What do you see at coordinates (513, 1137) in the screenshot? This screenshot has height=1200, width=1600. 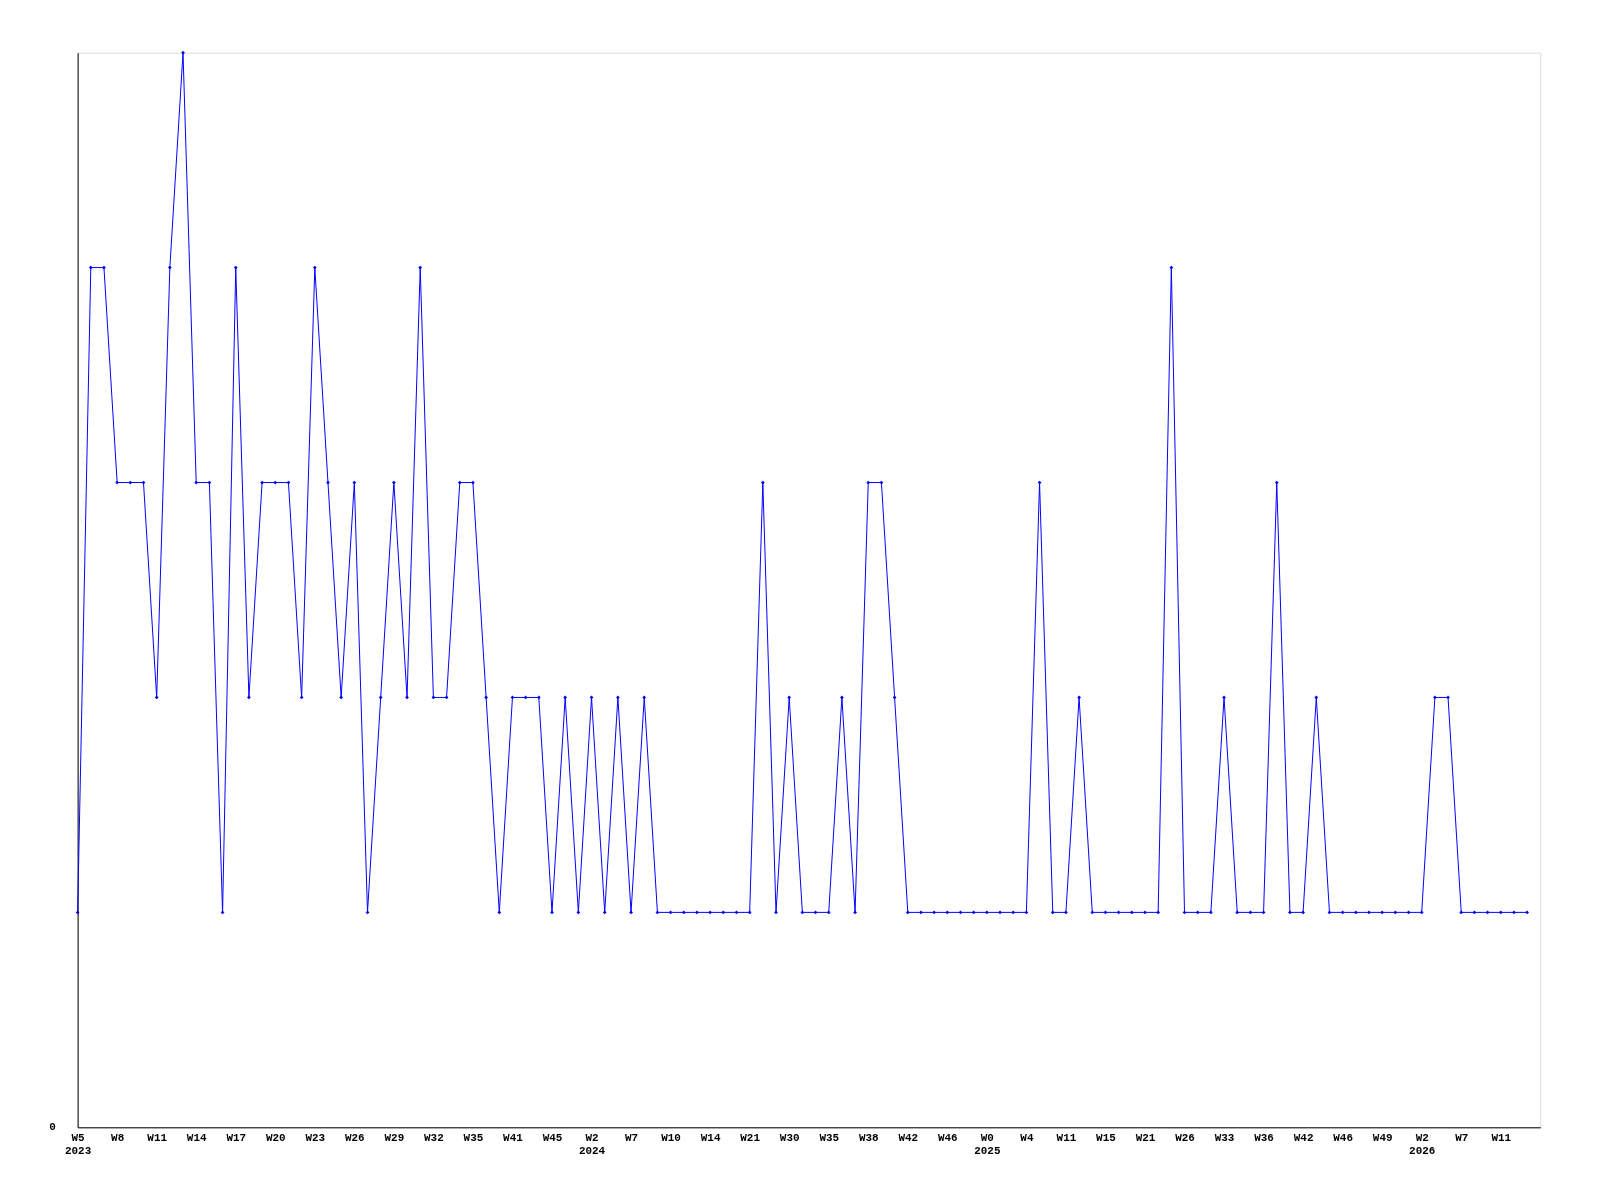 I see `x-tick-label: W41` at bounding box center [513, 1137].